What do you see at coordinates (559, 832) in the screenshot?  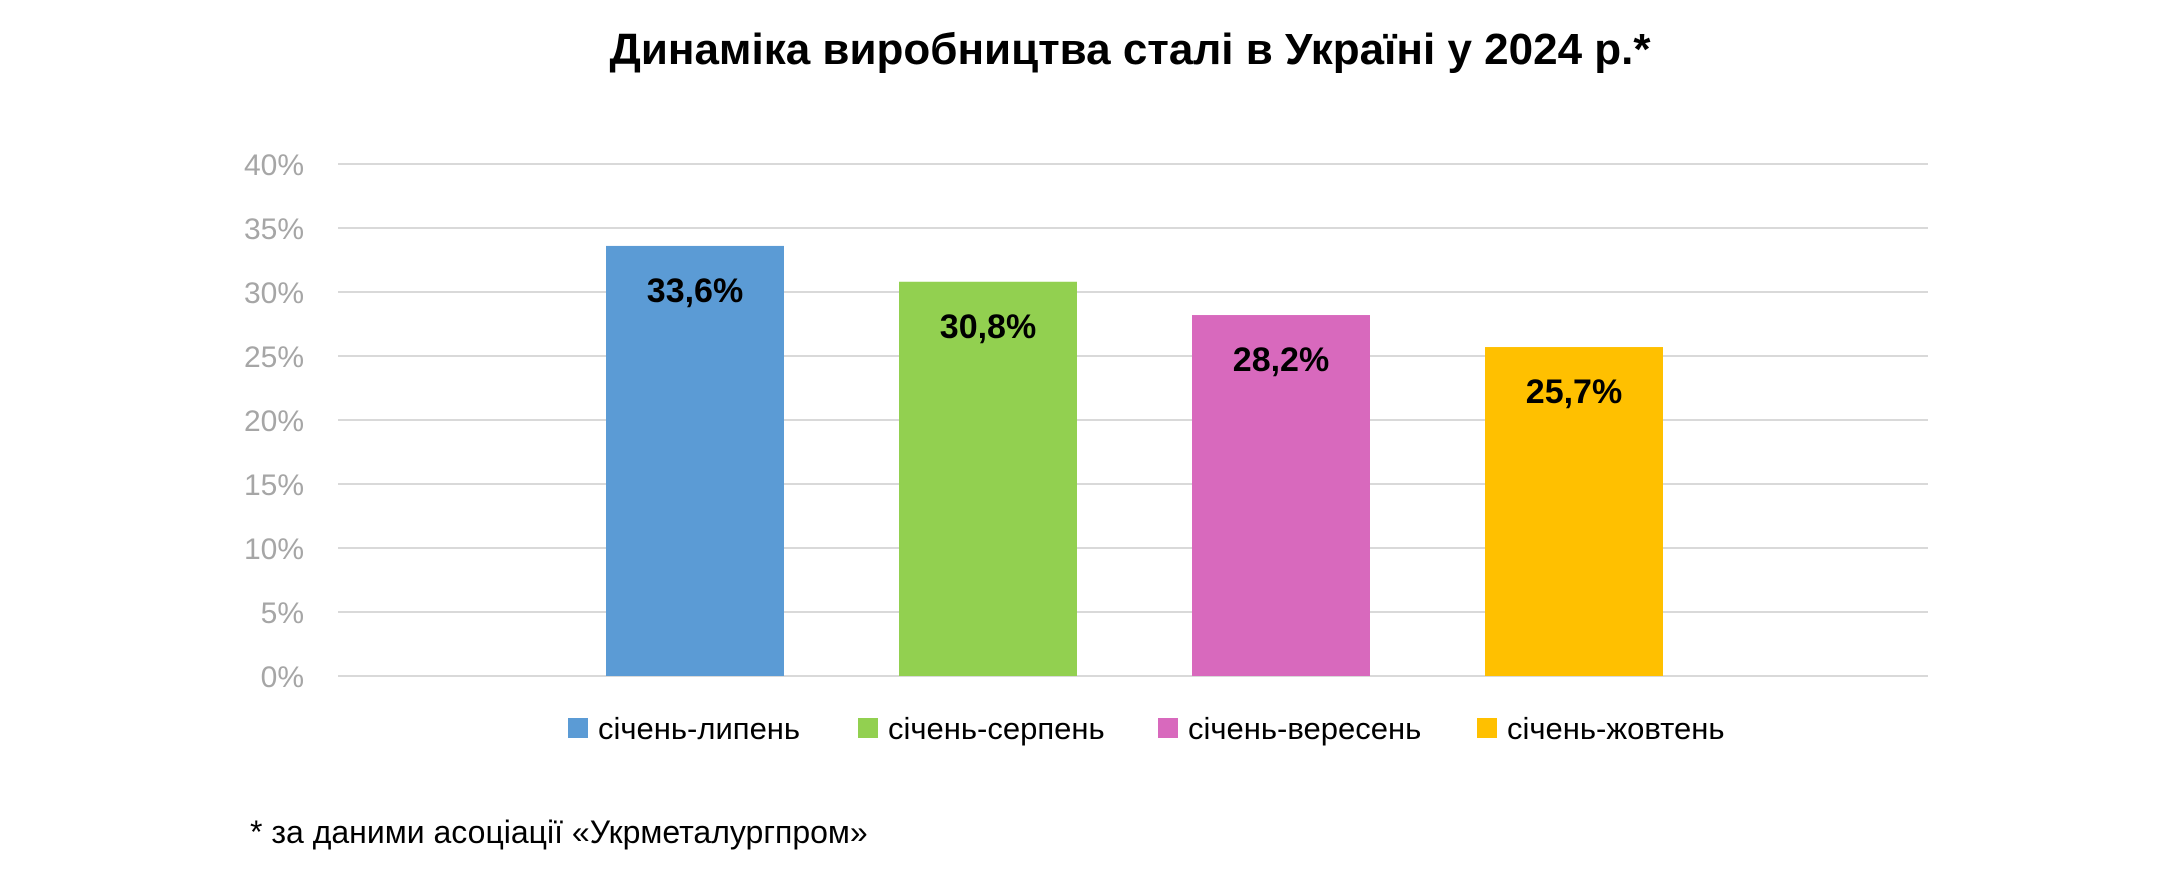 I see `footnote: * за даними асоціації «Укрметалургпром»` at bounding box center [559, 832].